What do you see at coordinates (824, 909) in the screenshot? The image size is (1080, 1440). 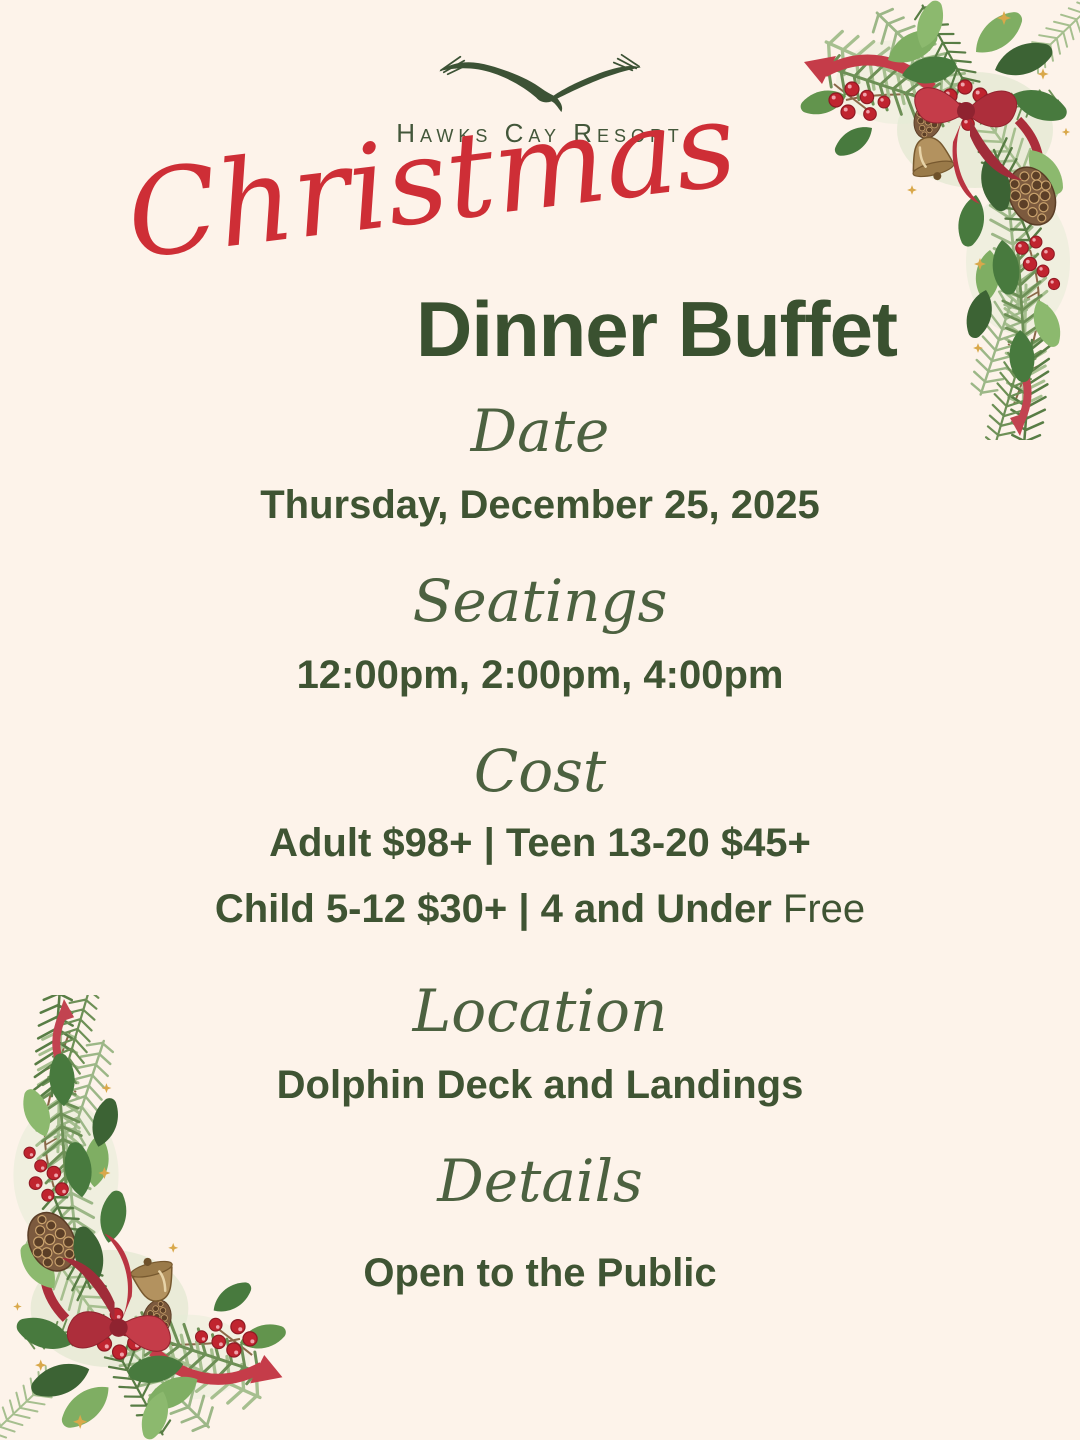 I see `cost-free-label: Free` at bounding box center [824, 909].